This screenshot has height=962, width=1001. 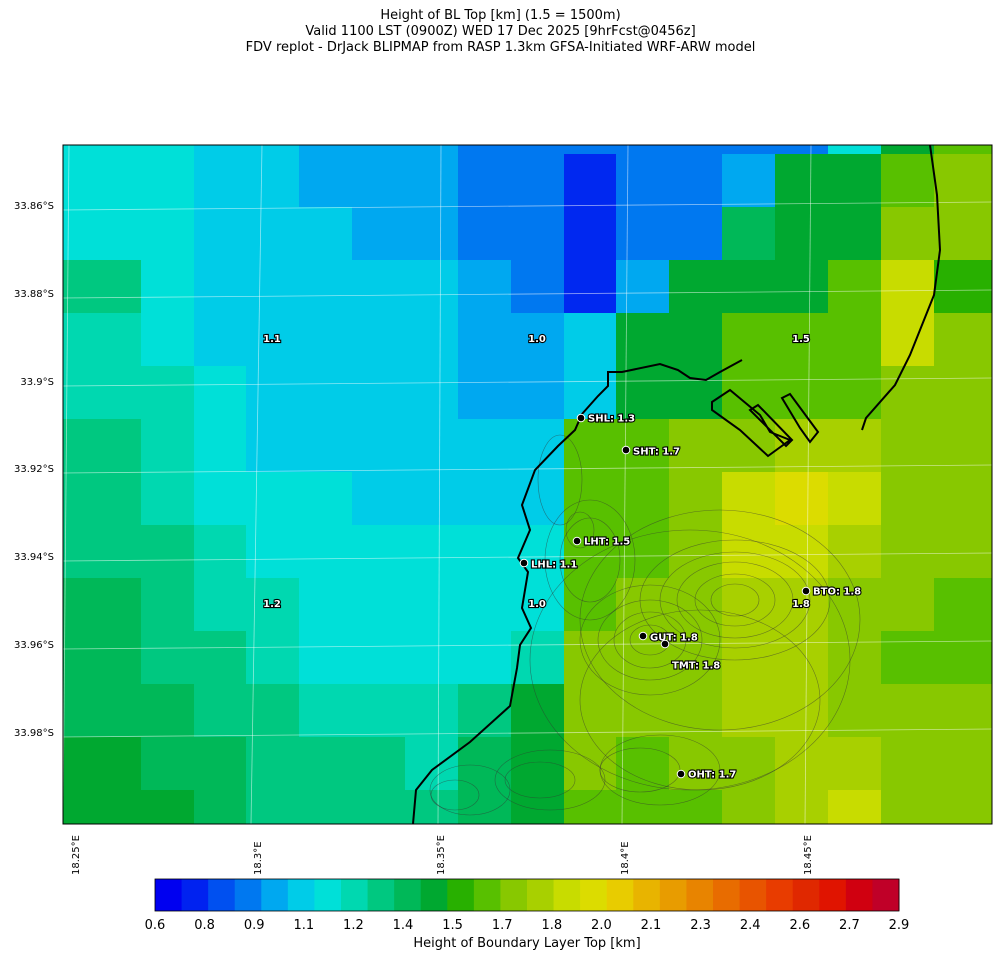 I want to click on contour-line, so click(x=650, y=640).